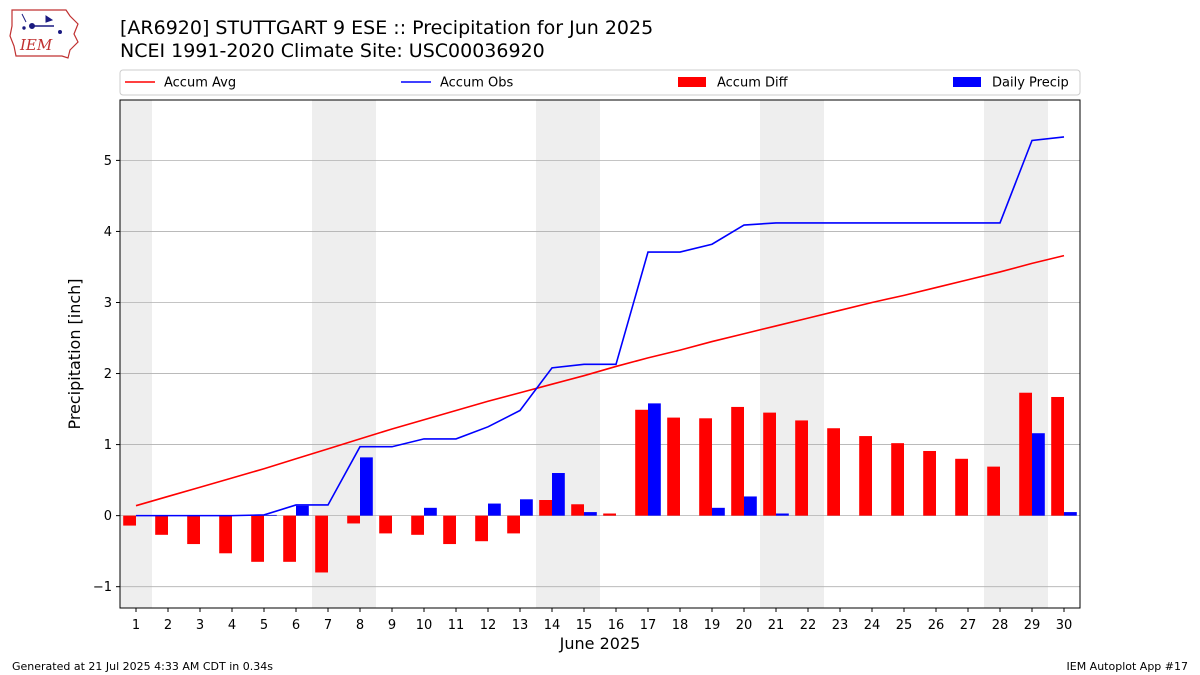 The image size is (1200, 675). What do you see at coordinates (872, 625) in the screenshot?
I see `x-tick-label: 24` at bounding box center [872, 625].